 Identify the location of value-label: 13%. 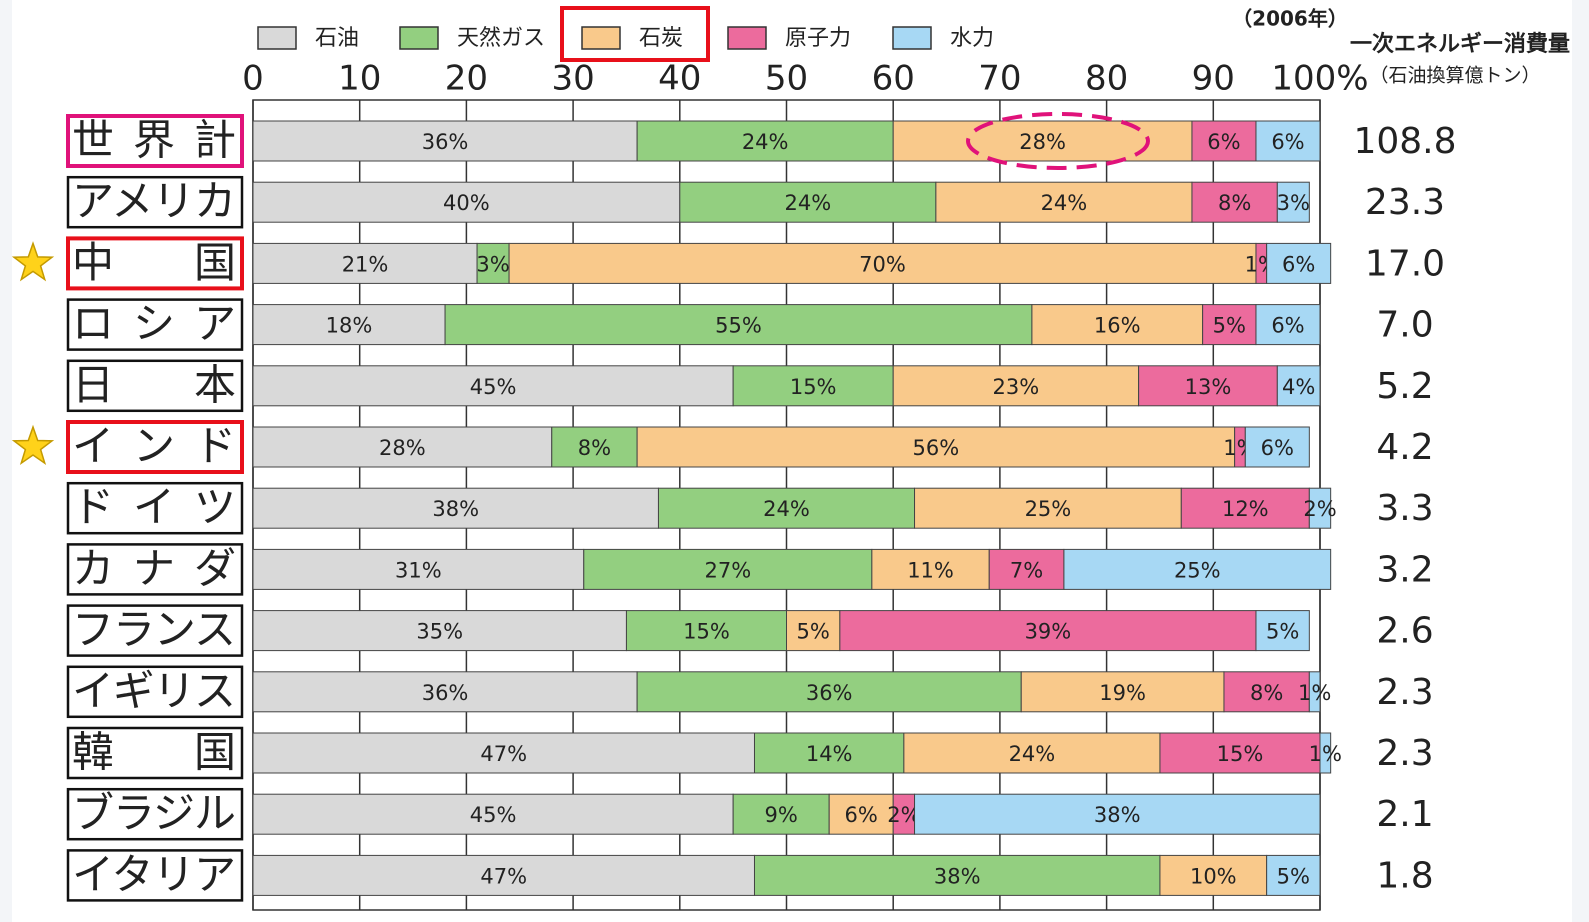
(1208, 387).